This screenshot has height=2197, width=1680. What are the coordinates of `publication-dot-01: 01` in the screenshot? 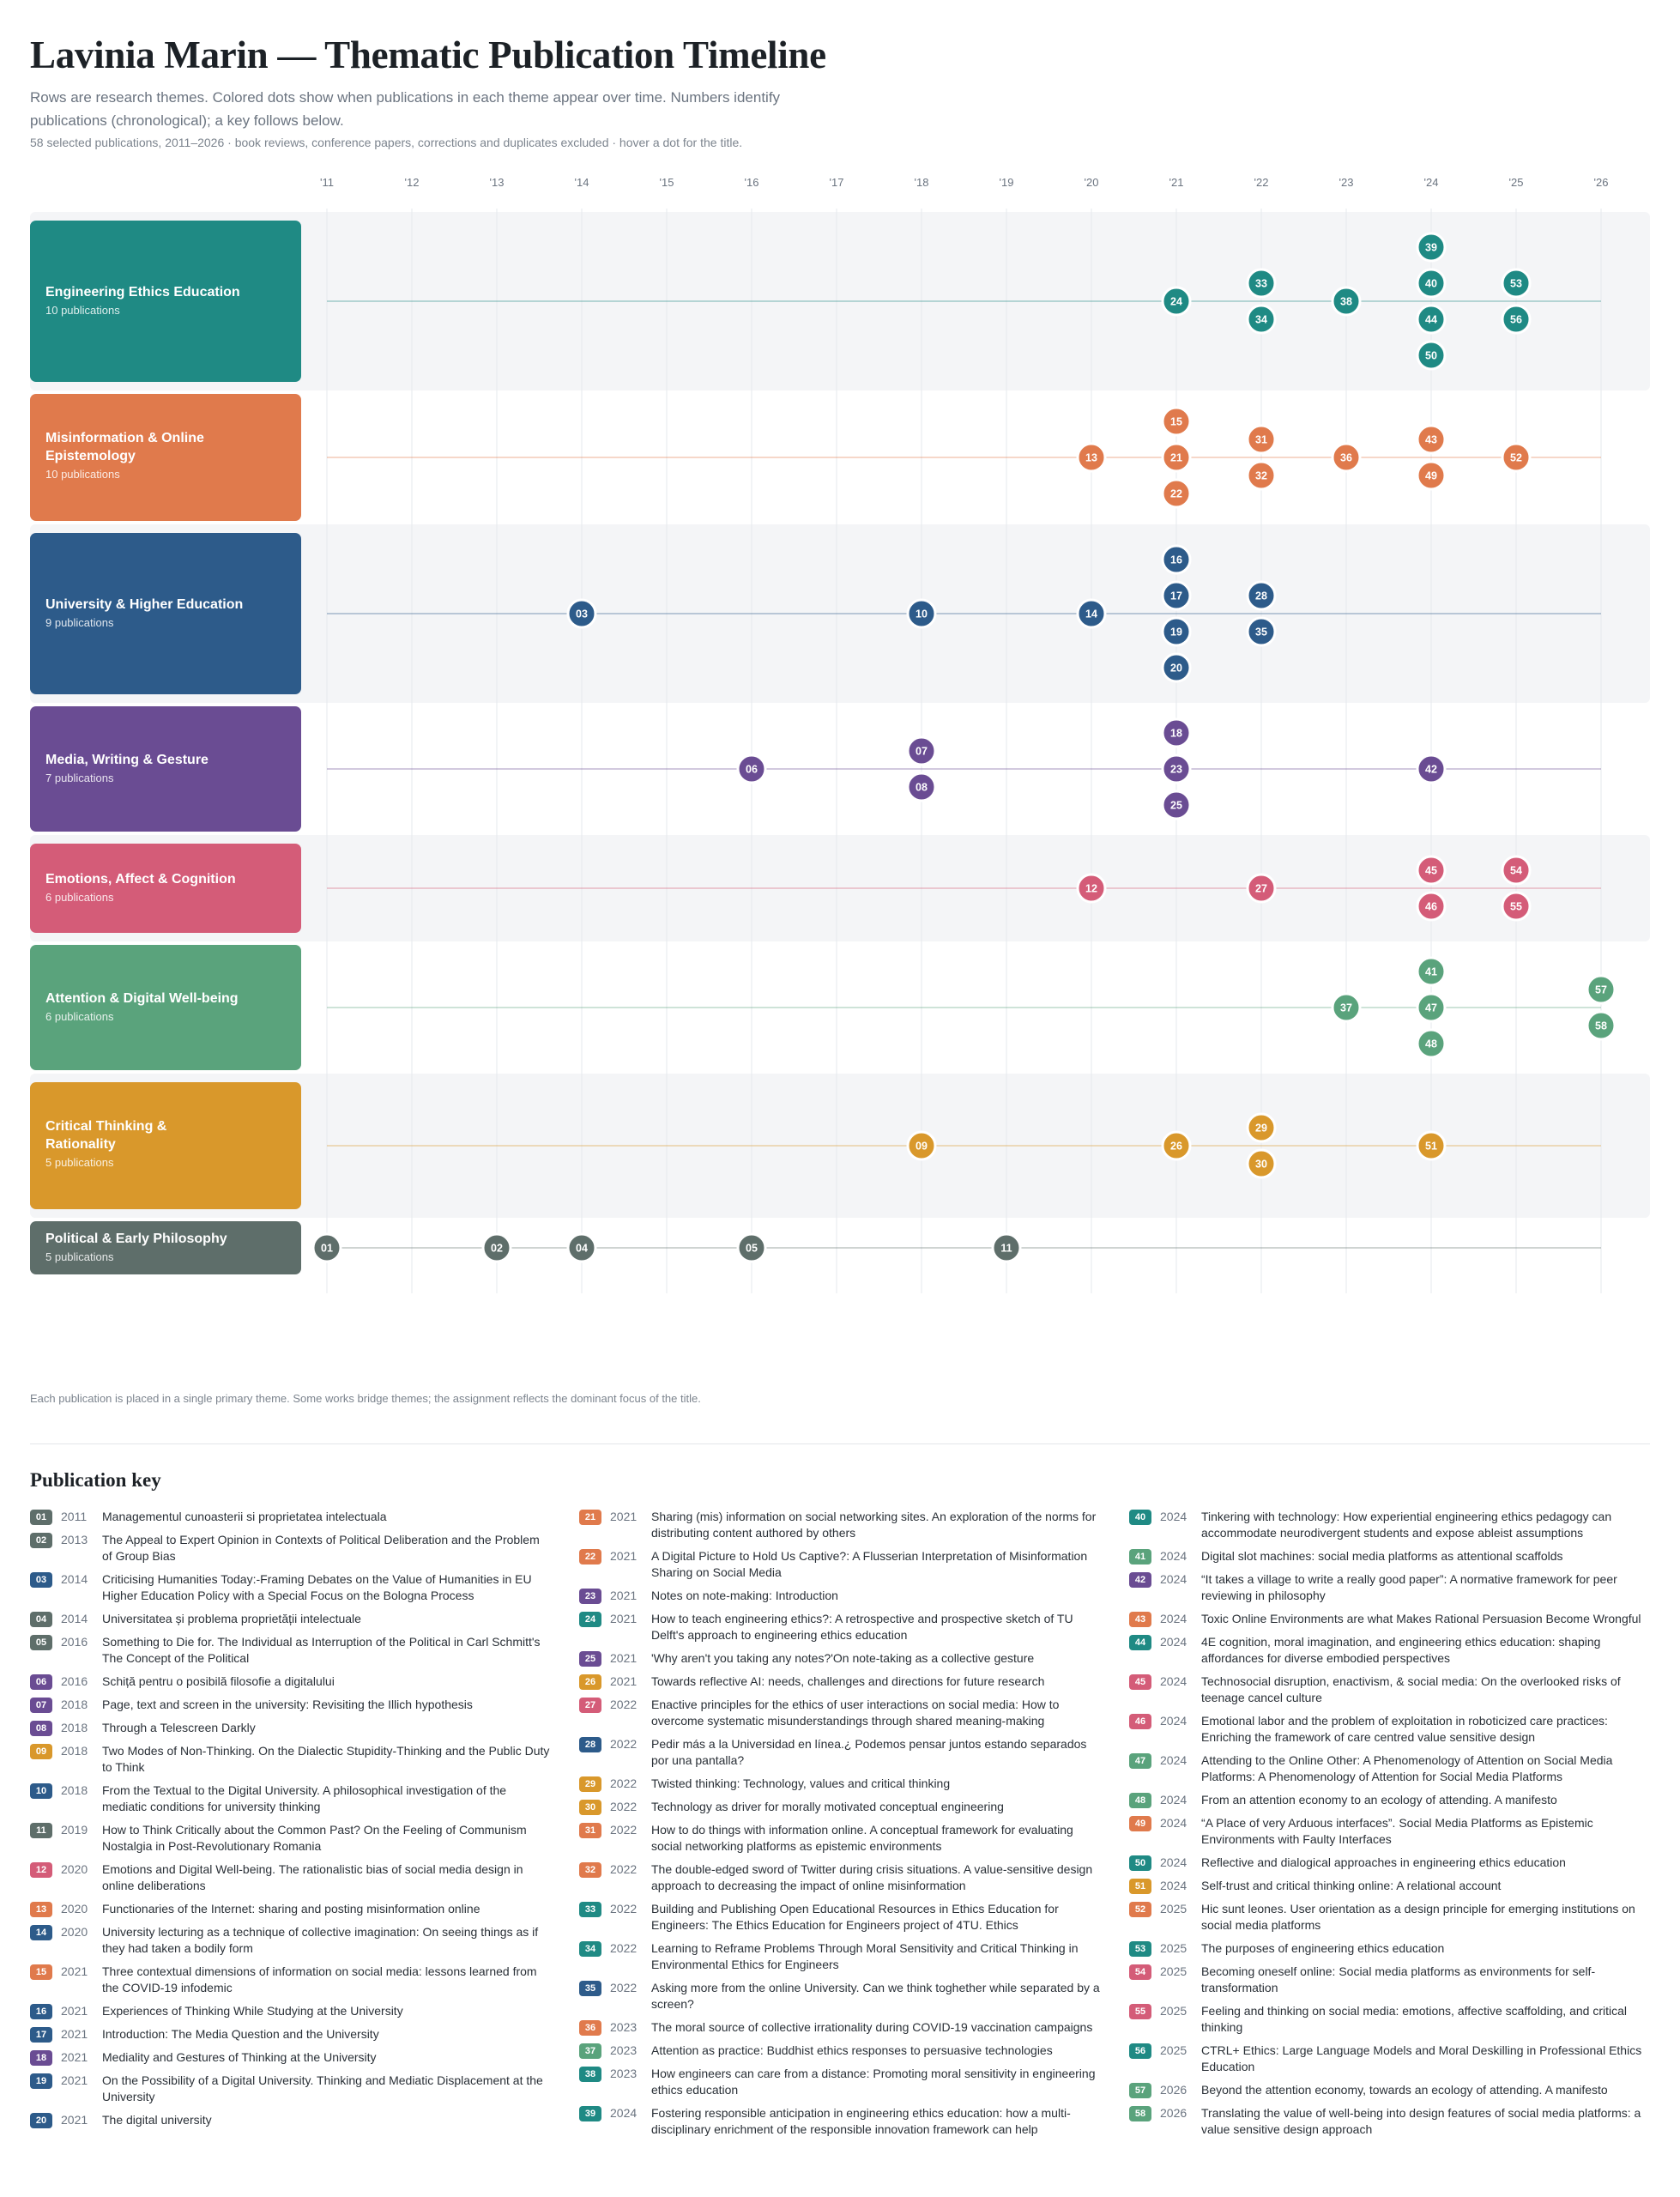 It's located at (327, 1247).